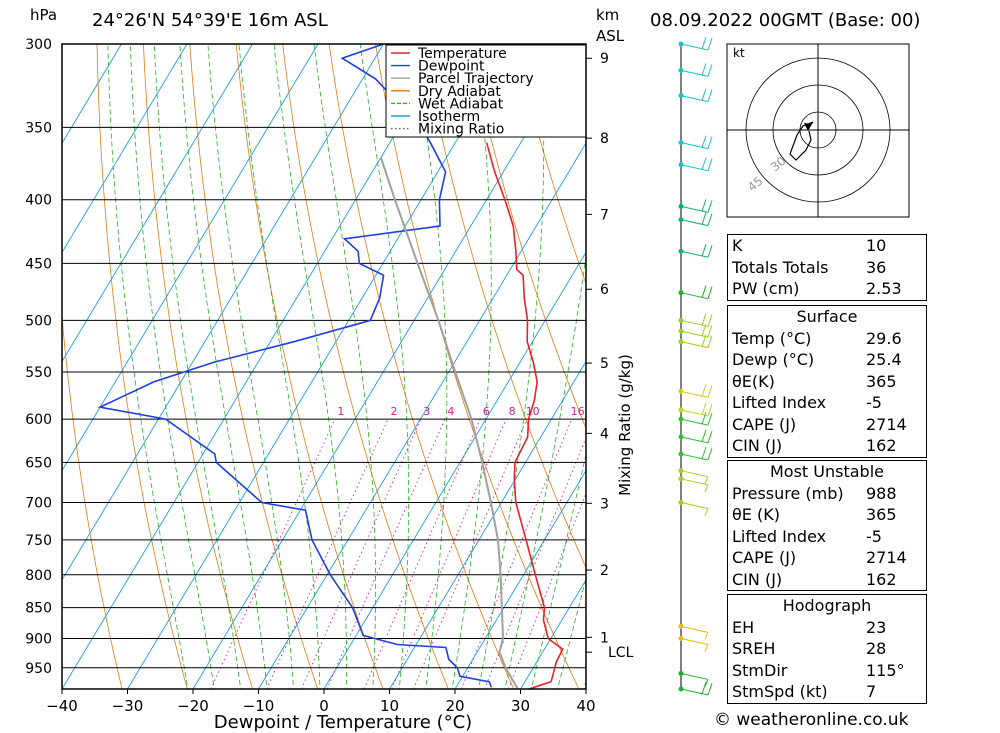 This screenshot has height=733, width=1000. I want to click on surface-thetae-label: θE(K), so click(753, 381).